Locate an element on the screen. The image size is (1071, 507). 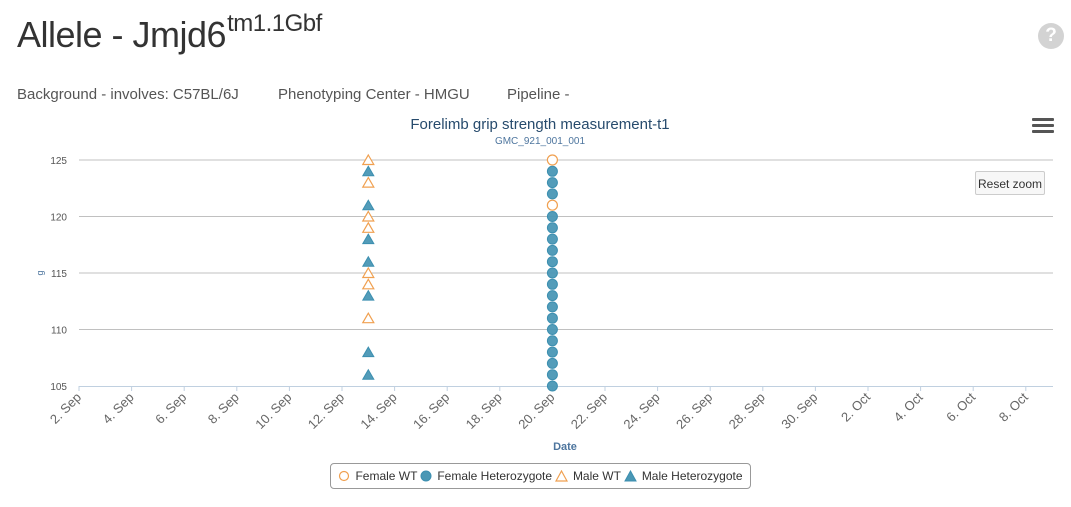
allele-superscript: tm1.1Gbf is located at coordinates (274, 23).